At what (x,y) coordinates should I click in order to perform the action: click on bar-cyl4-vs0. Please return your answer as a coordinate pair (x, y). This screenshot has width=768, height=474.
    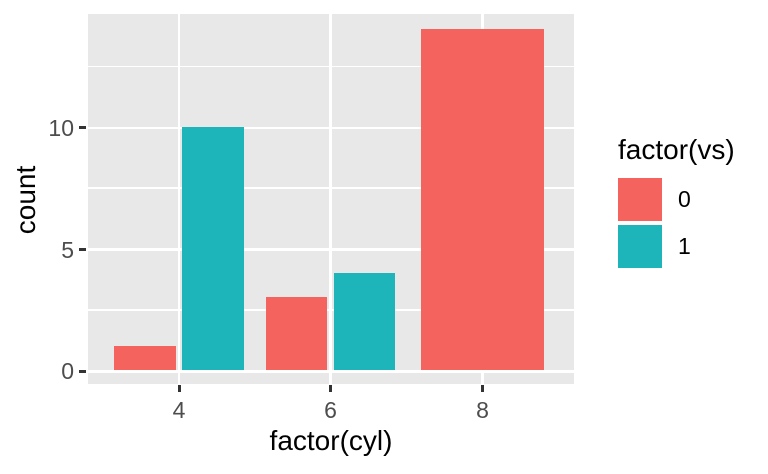
    Looking at the image, I should click on (145, 357).